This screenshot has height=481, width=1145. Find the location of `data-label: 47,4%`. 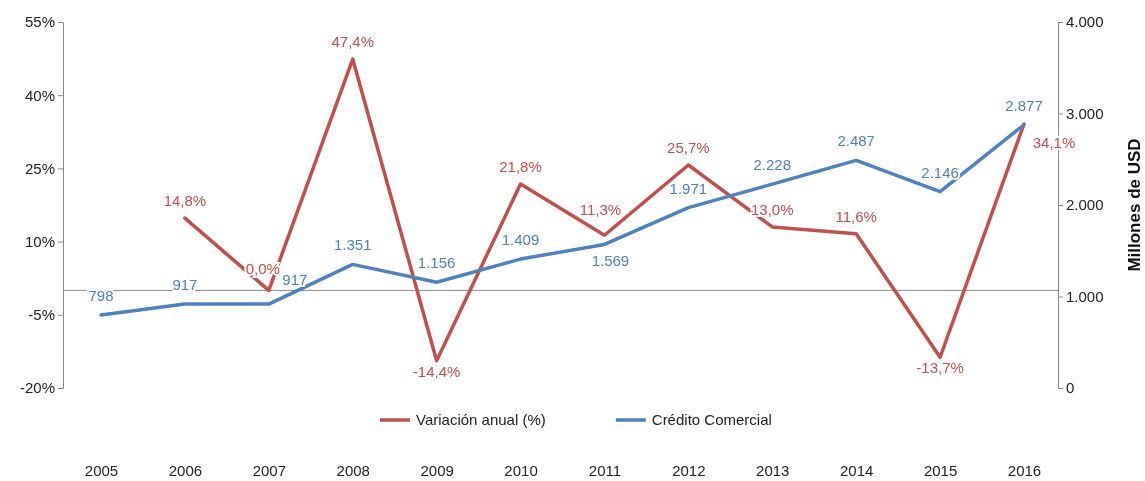

data-label: 47,4% is located at coordinates (352, 42).